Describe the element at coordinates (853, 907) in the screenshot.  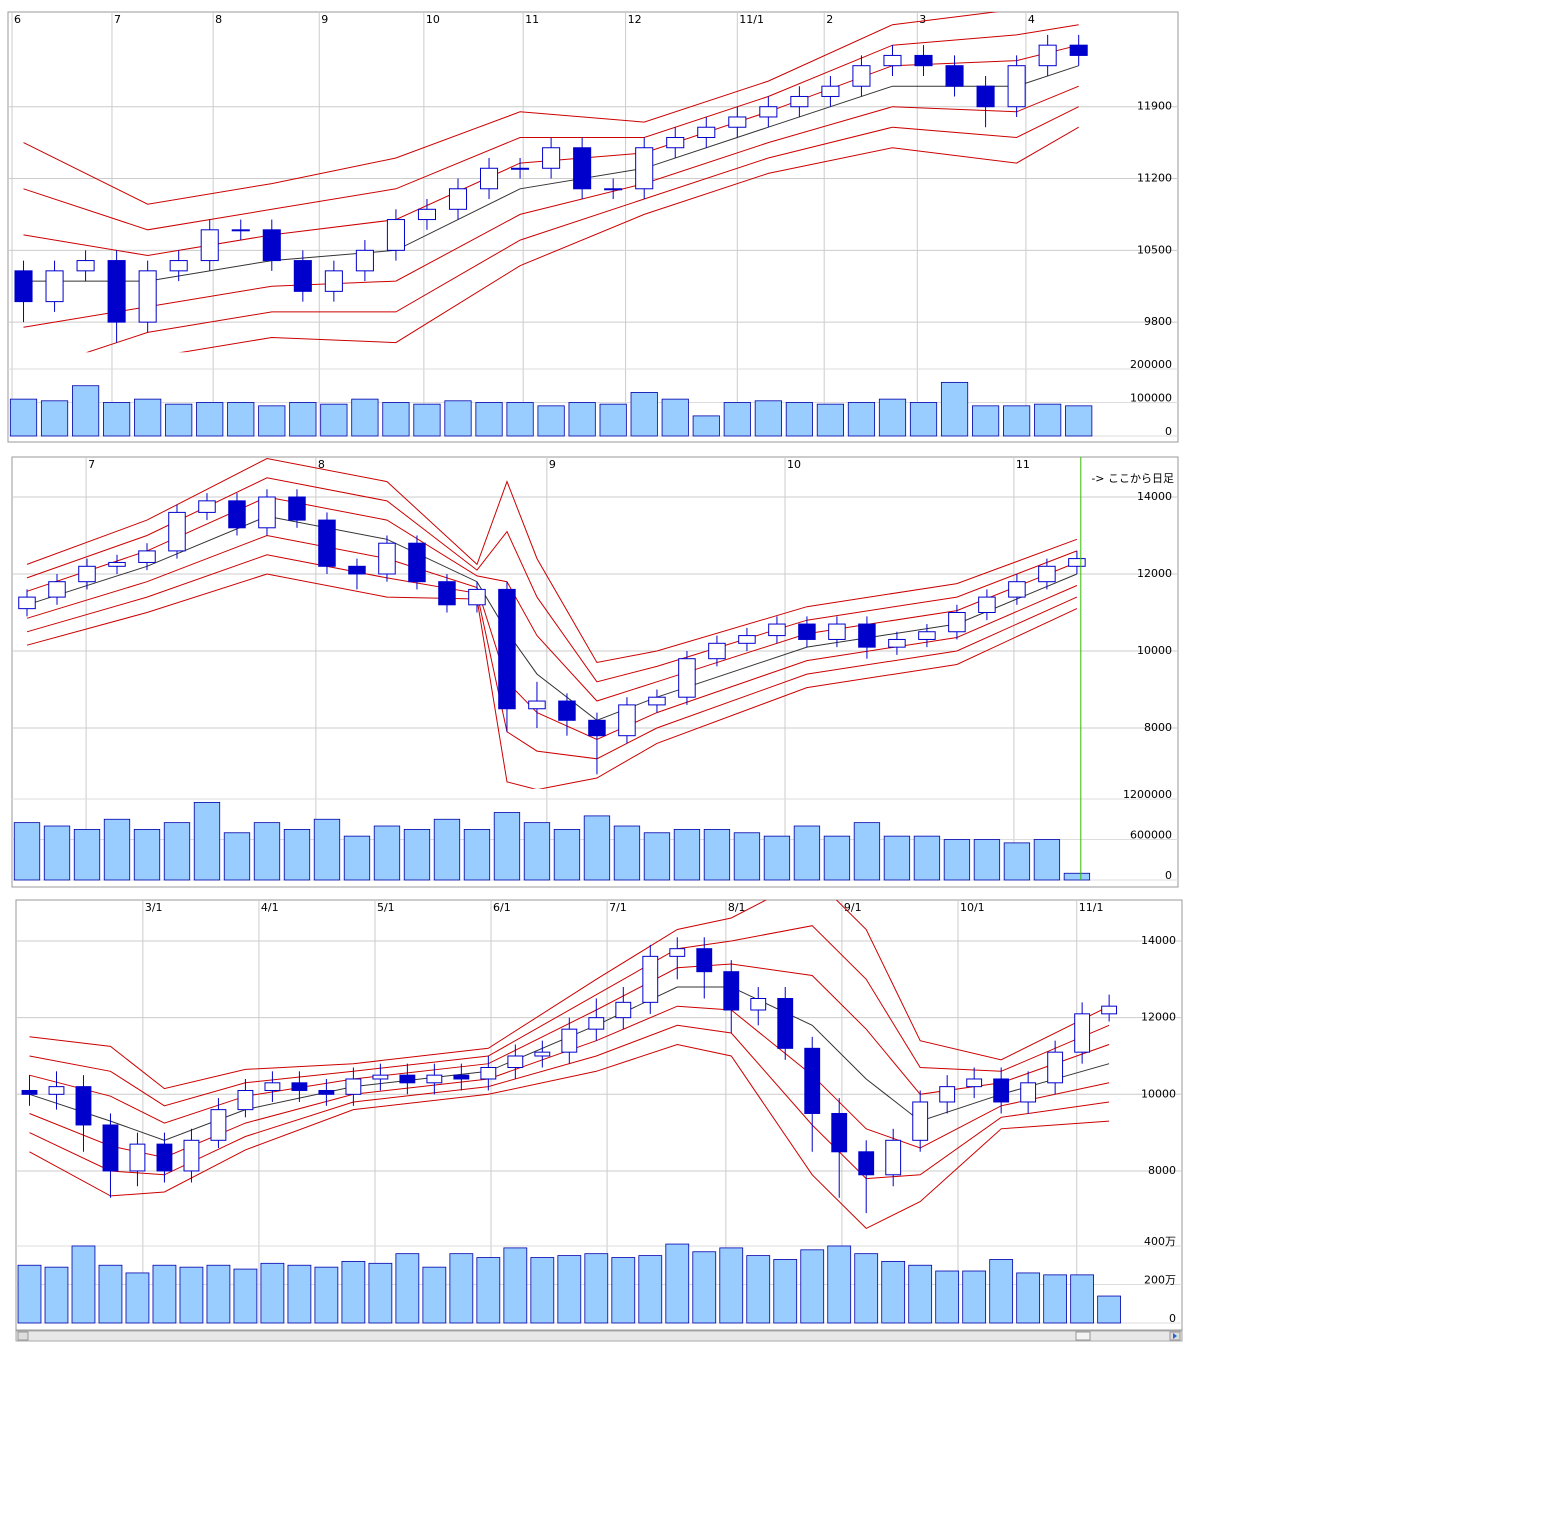
I see `x-tick-label: 9/1` at that location.